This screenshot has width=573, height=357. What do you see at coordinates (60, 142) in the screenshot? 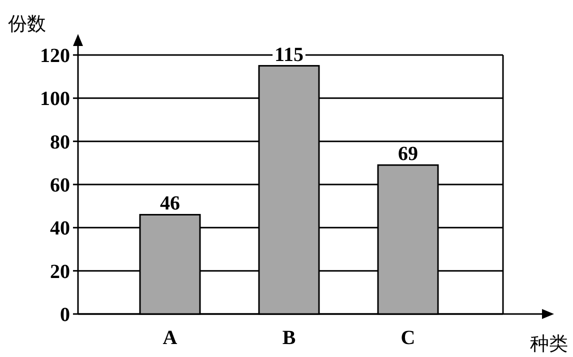
I see `y-tick-label: 80` at bounding box center [60, 142].